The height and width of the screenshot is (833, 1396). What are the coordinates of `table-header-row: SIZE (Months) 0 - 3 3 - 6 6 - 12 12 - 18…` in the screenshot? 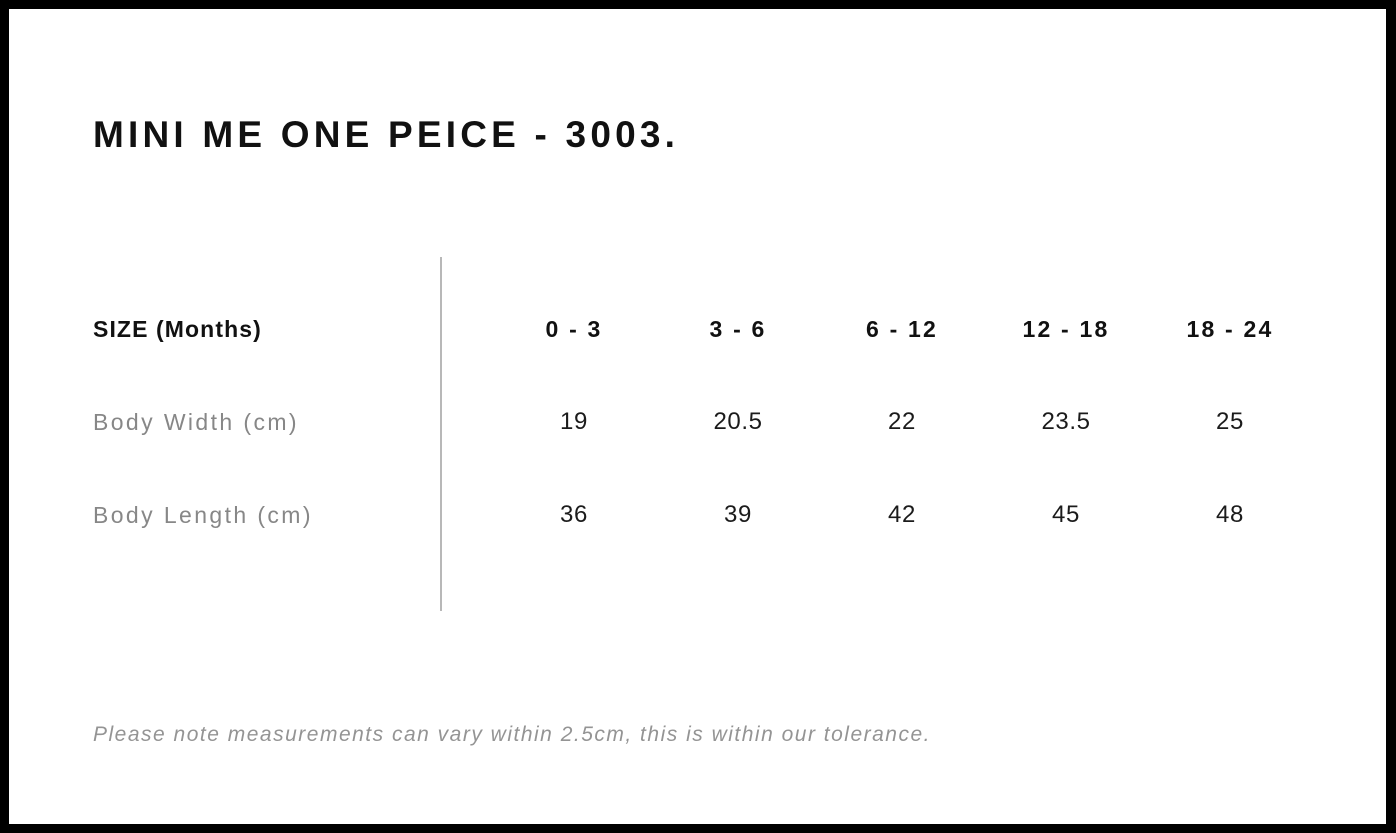 It's located at (698, 355).